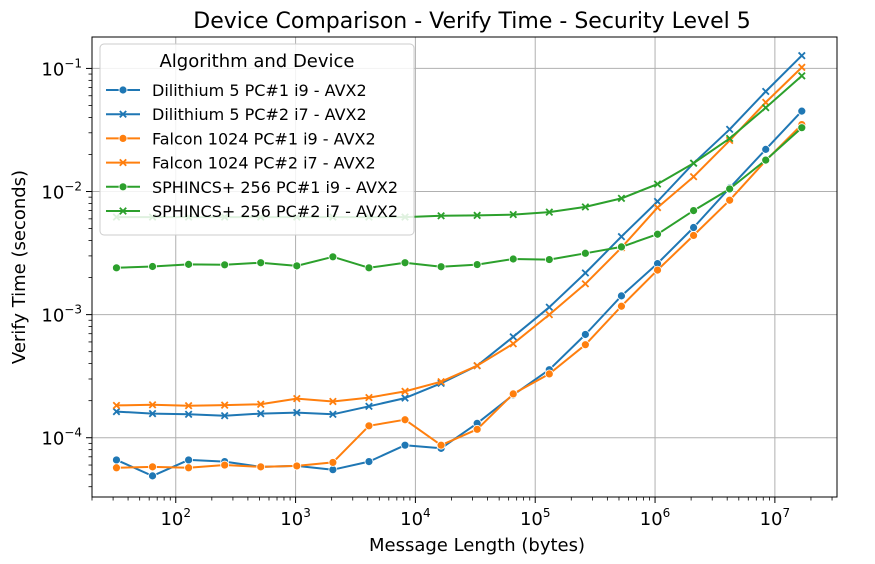  I want to click on legend-label: Falcon 1024 PC#2 i7 - AVX2, so click(264, 163).